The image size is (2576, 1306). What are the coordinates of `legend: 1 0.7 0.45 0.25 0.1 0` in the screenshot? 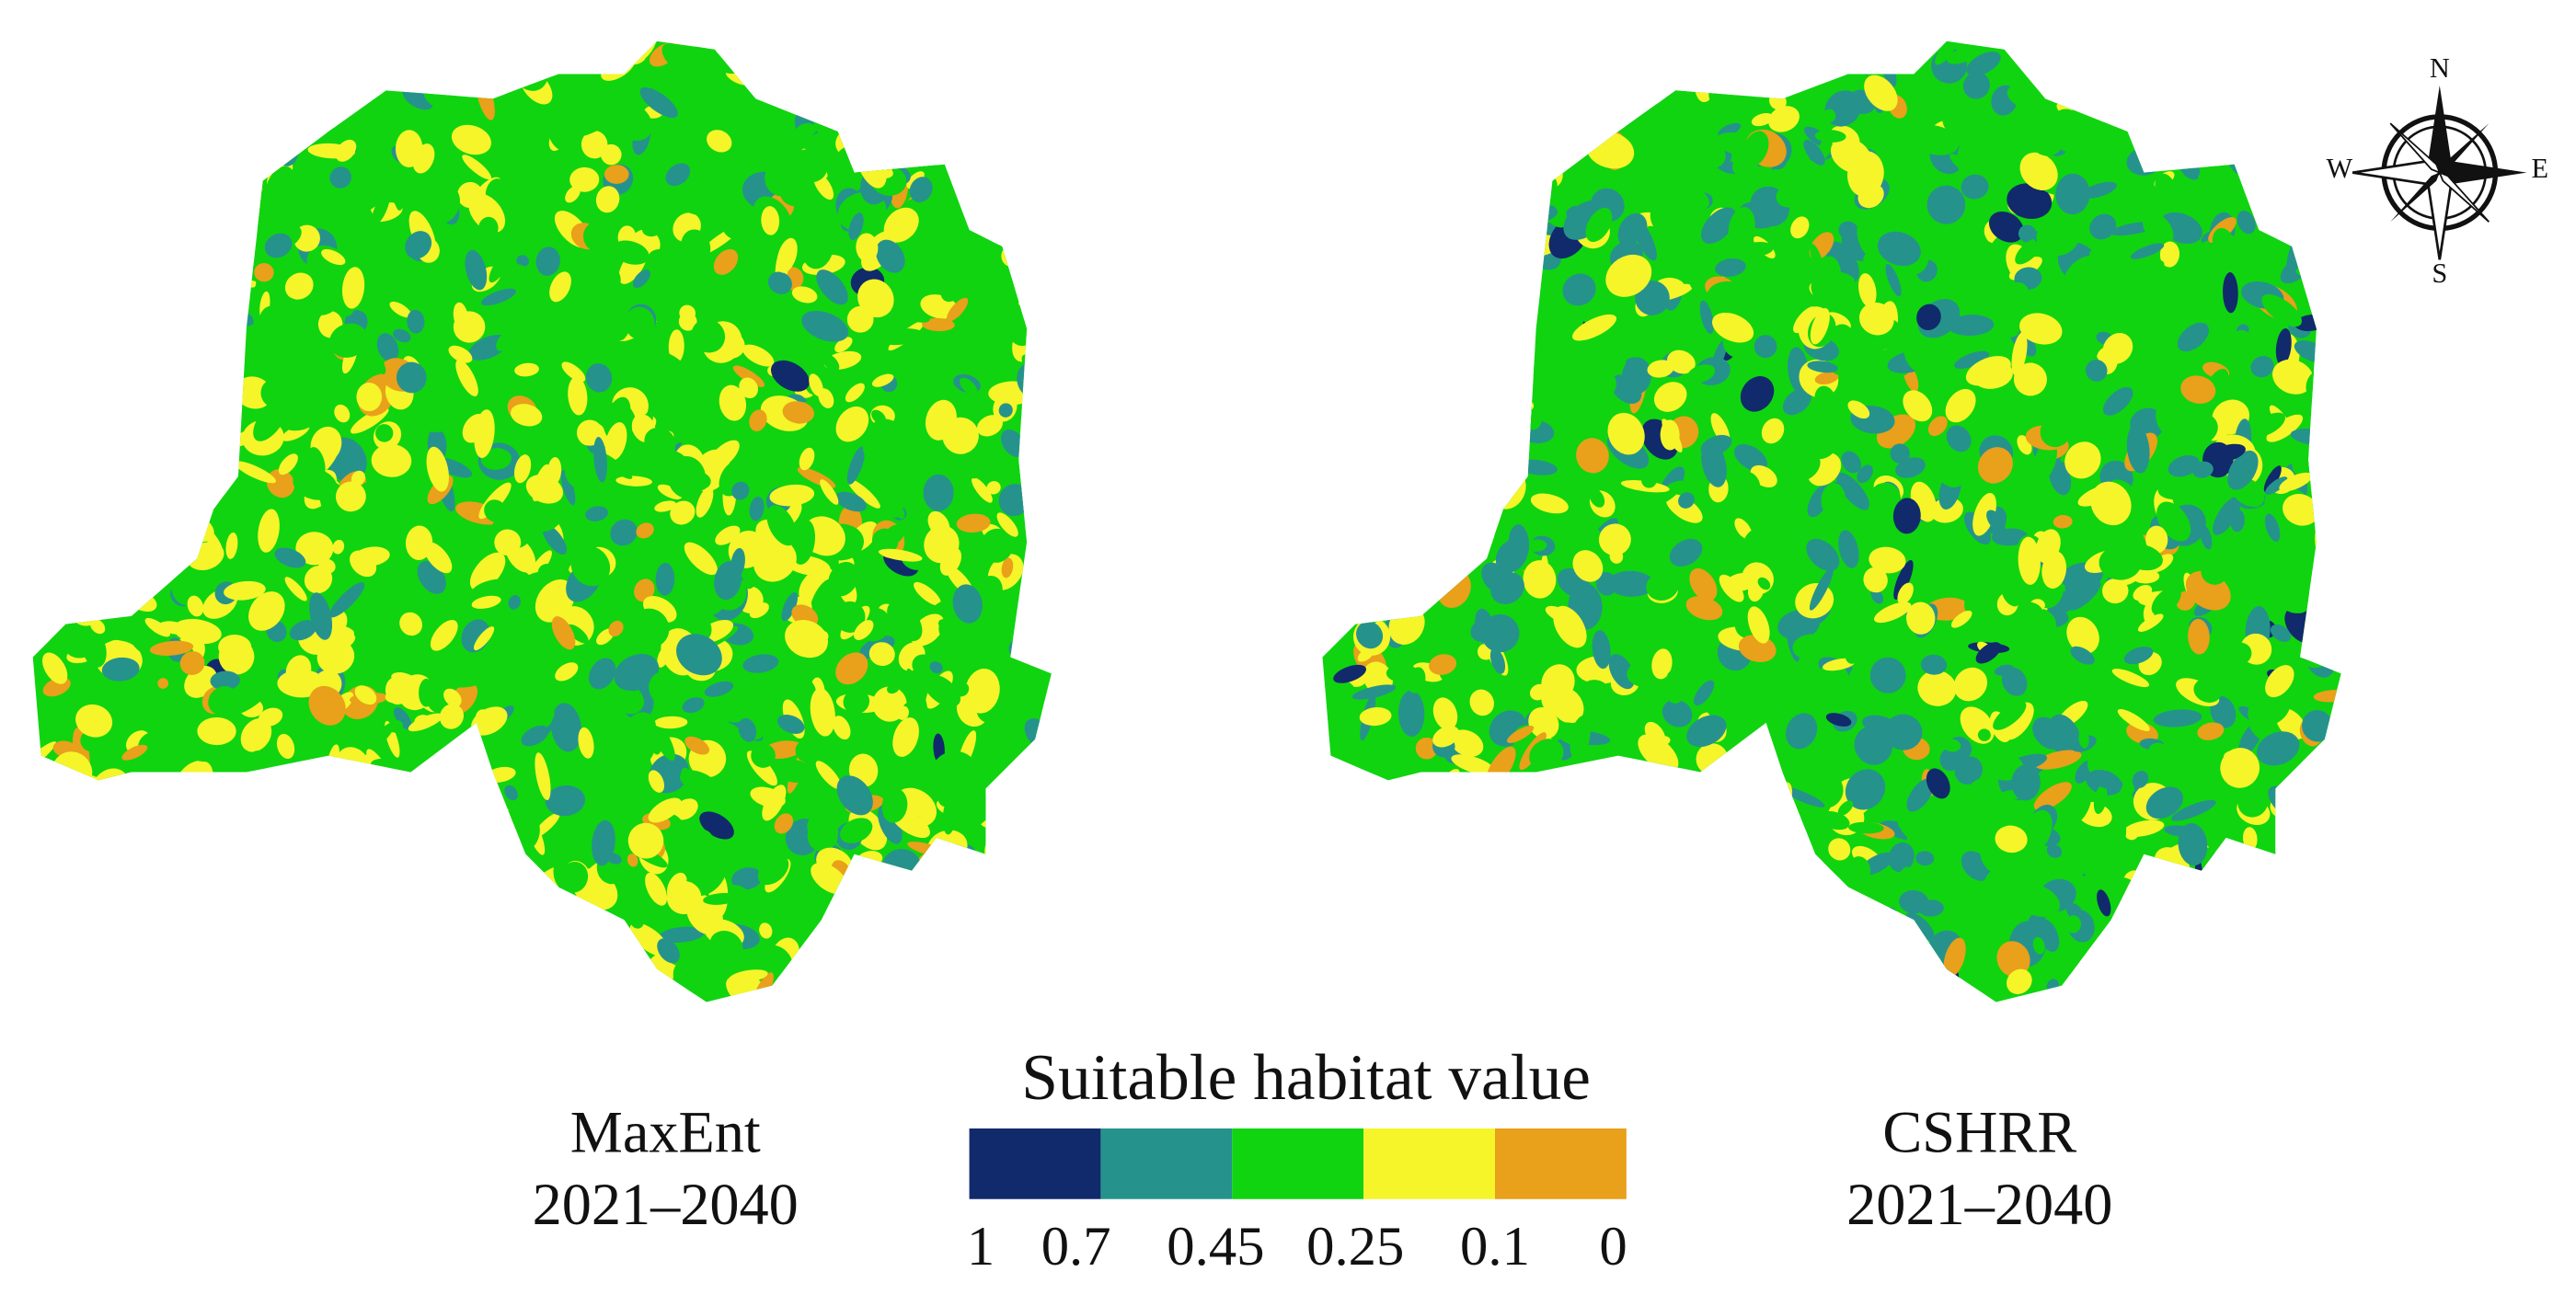 It's located at (1297, 1202).